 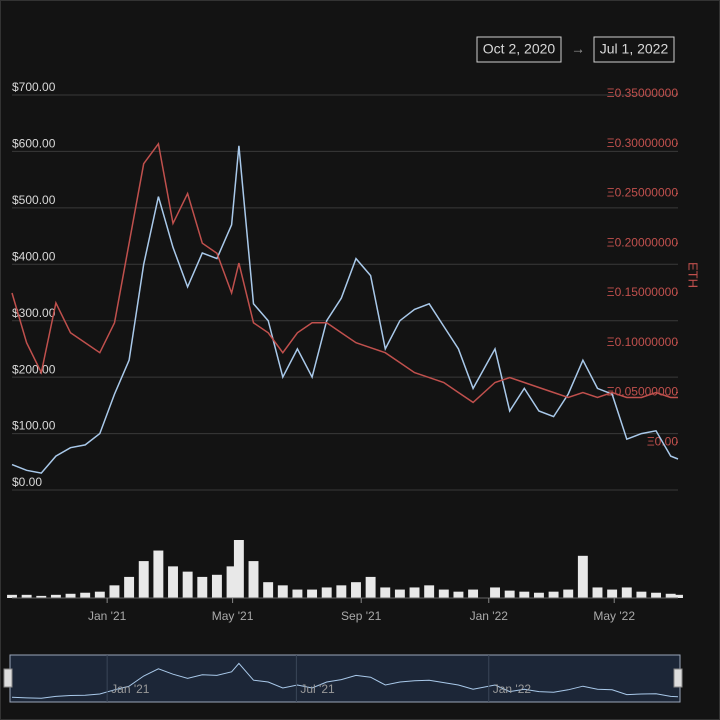 What do you see at coordinates (361, 616) in the screenshot?
I see `x-tick-label: Sep '21` at bounding box center [361, 616].